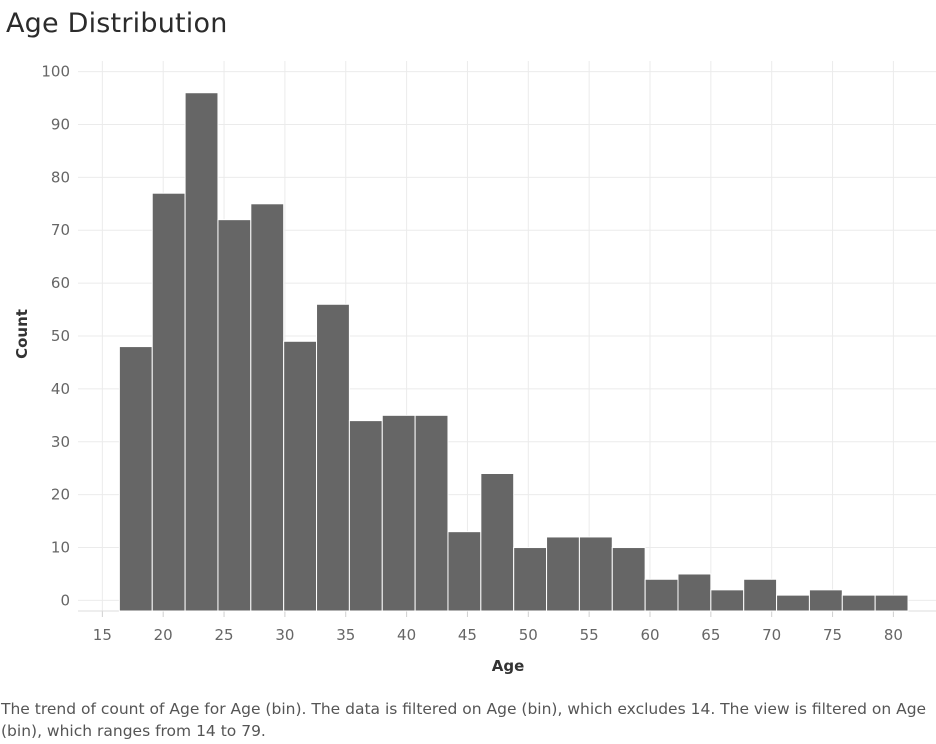 Image resolution: width=936 pixels, height=744 pixels. I want to click on x-tick-label: 75, so click(832, 635).